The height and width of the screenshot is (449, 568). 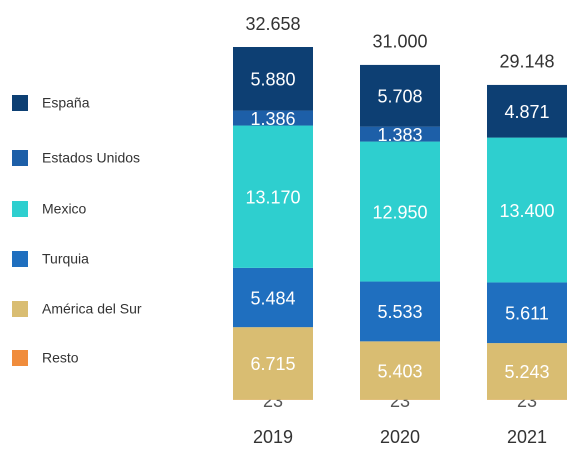 What do you see at coordinates (272, 24) in the screenshot?
I see `total-label: 32.658` at bounding box center [272, 24].